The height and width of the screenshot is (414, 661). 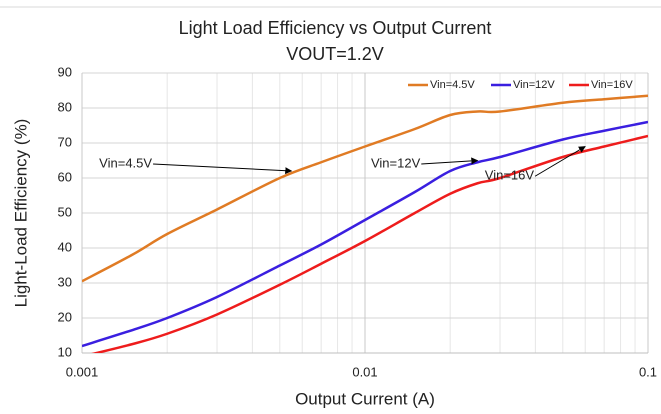 I want to click on y-tick-label: 80, so click(x=65, y=106).